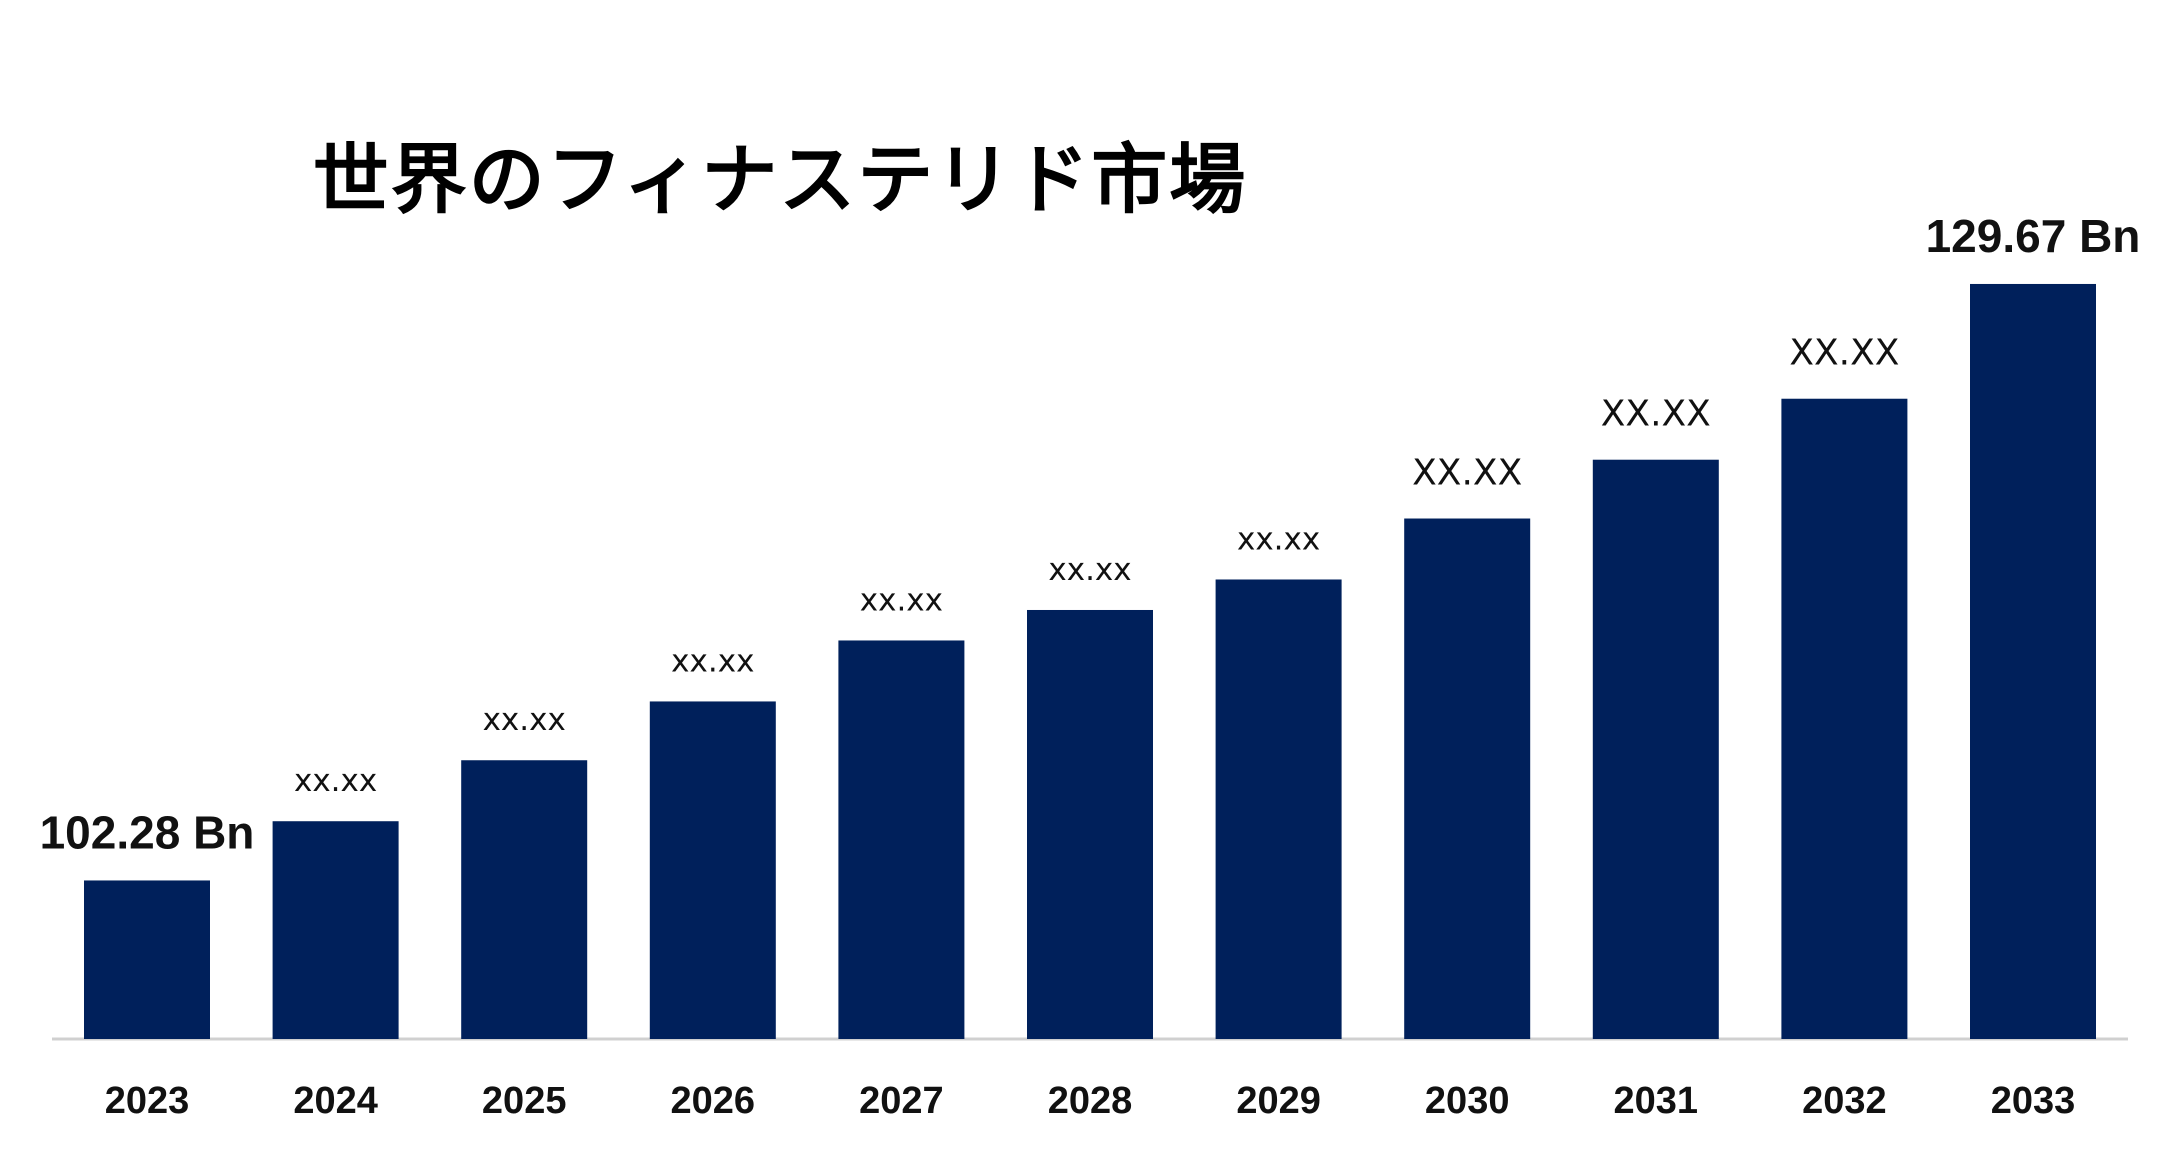 The width and height of the screenshot is (2175, 1155). What do you see at coordinates (524, 1101) in the screenshot?
I see `x-tick-2025: 2025` at bounding box center [524, 1101].